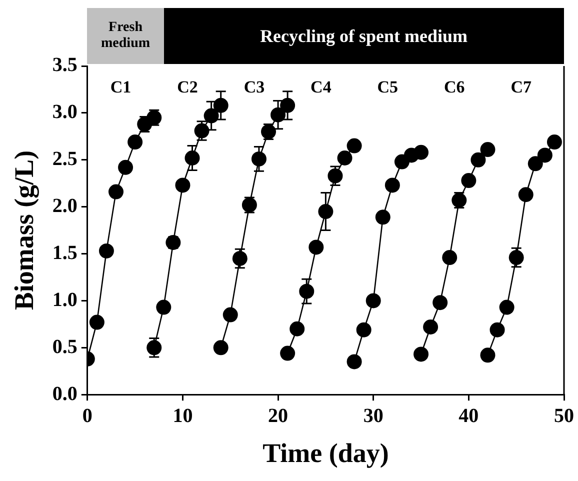  Describe the element at coordinates (65, 299) in the screenshot. I see `y-tick-label: 1.0` at that location.